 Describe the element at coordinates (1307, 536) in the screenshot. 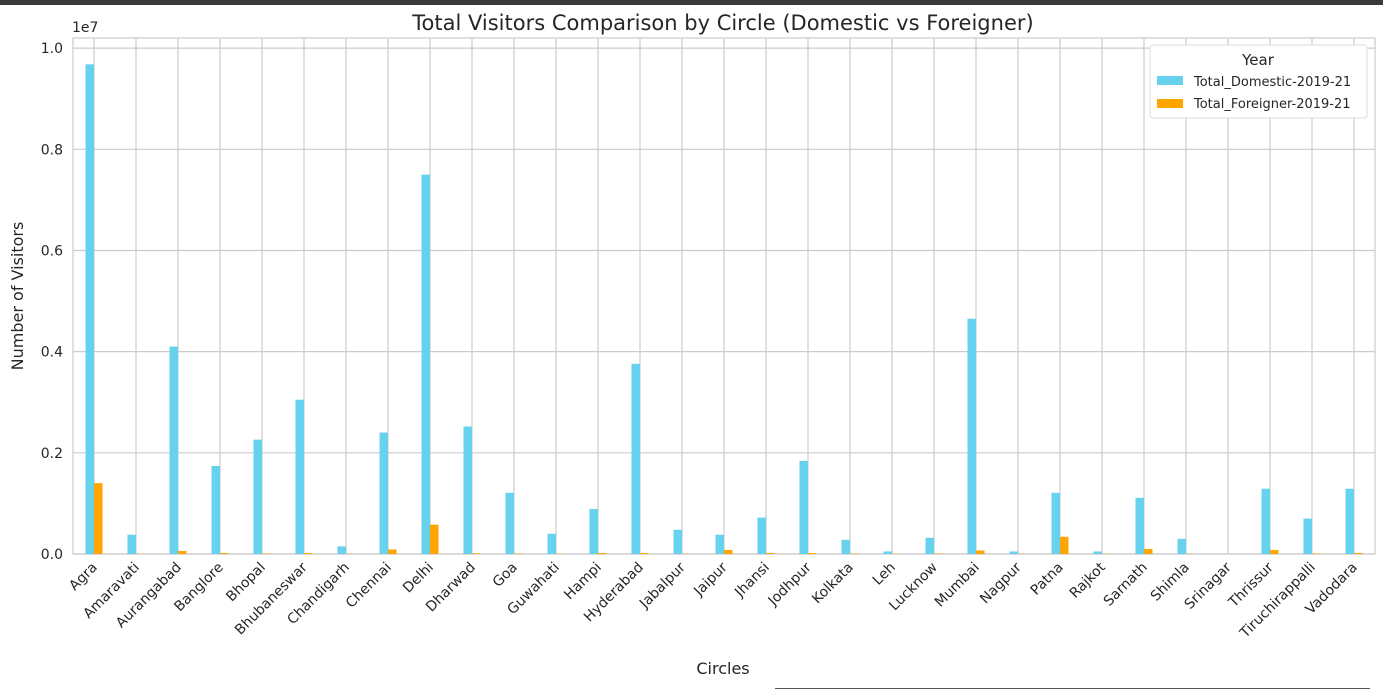

I see `bar-domestic-tiruchirappalli` at that location.